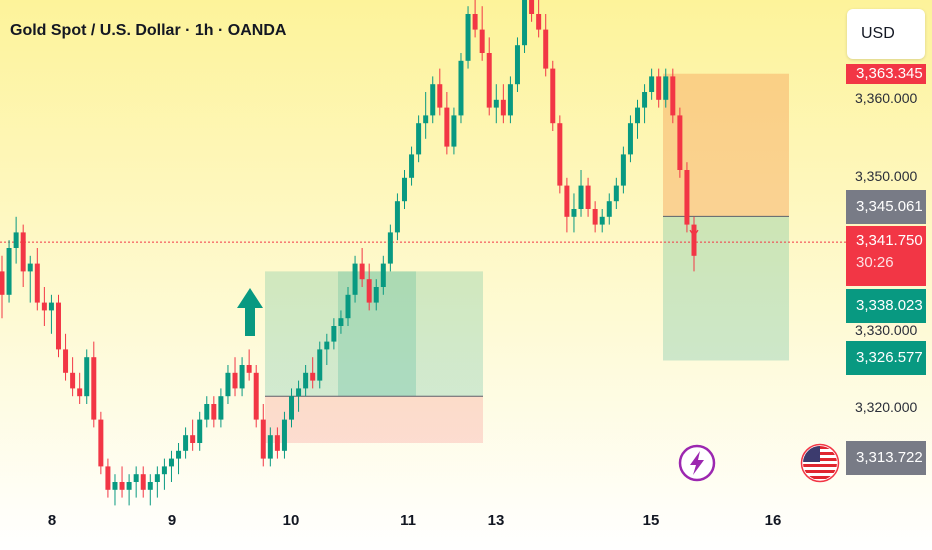 The image size is (932, 550). What do you see at coordinates (726, 145) in the screenshot?
I see `short-stop-zone` at bounding box center [726, 145].